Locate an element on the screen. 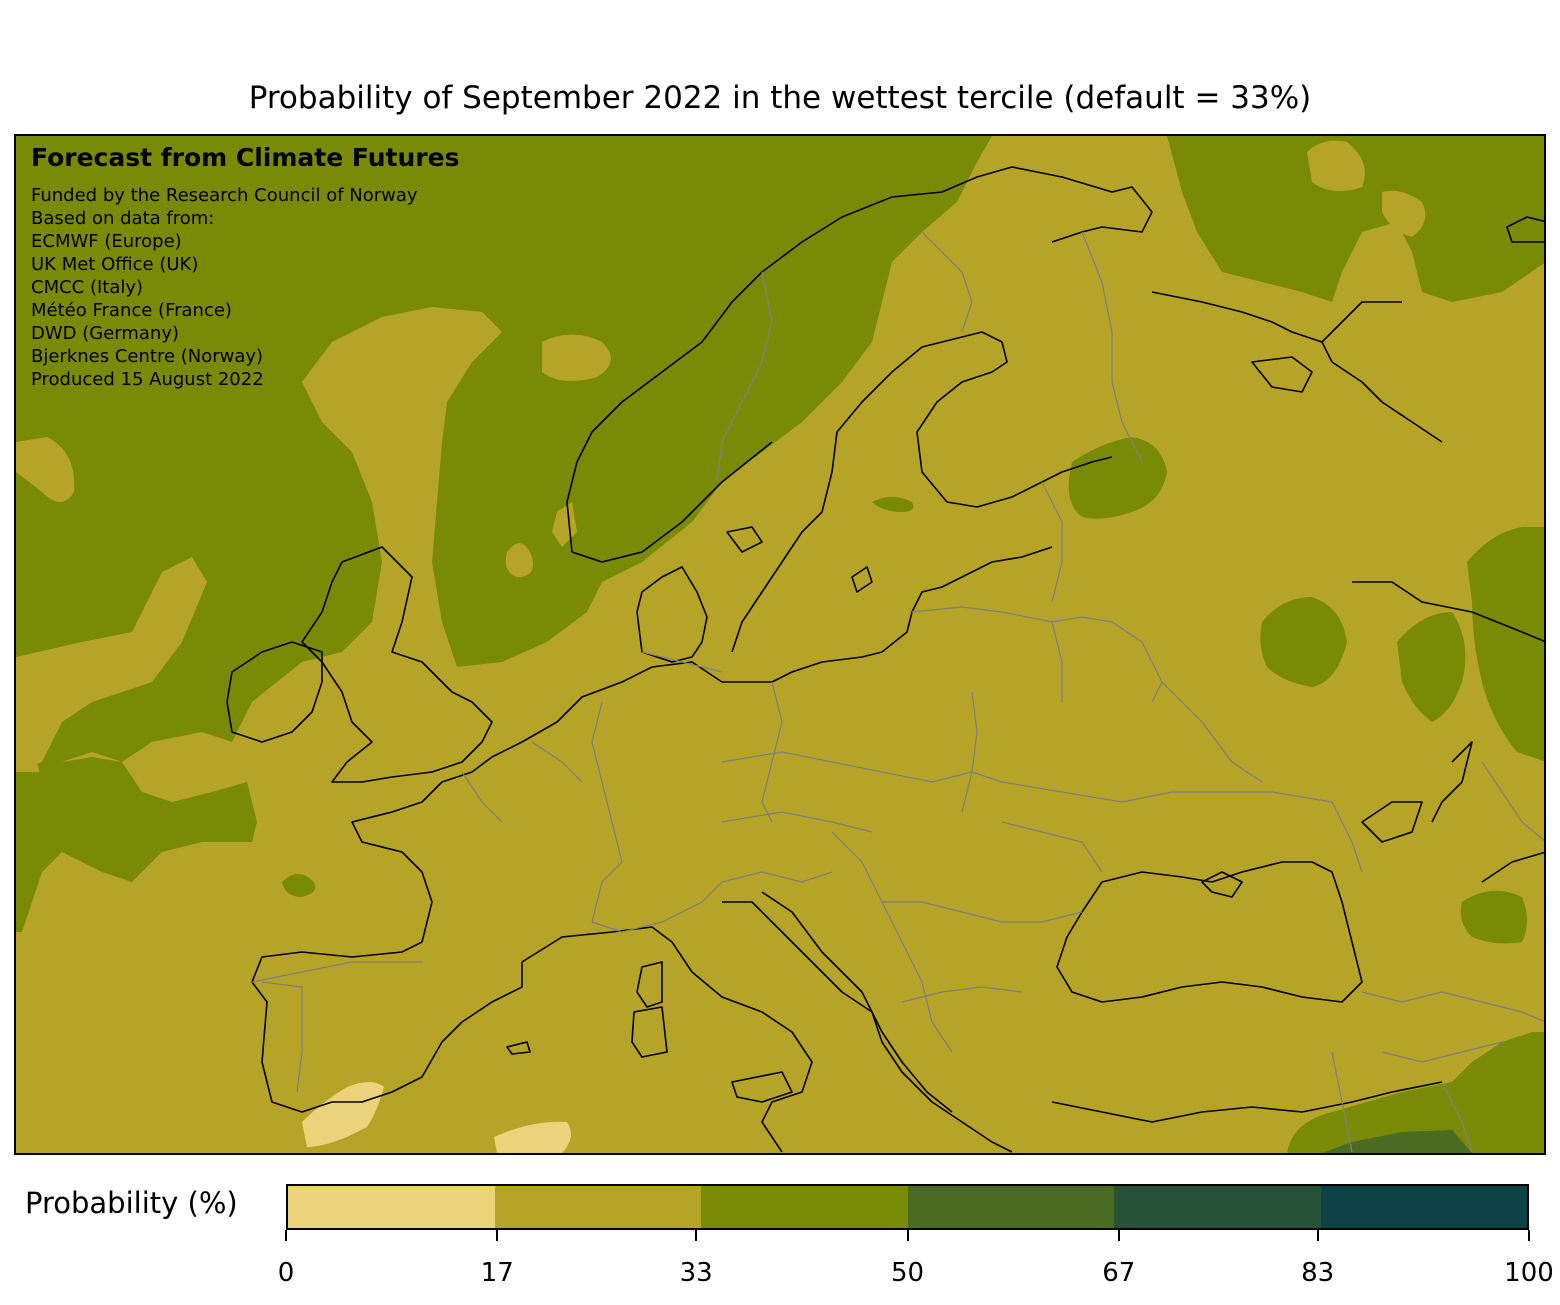 This screenshot has height=1305, width=1560. wet-patch-caucasus is located at coordinates (1493, 917).